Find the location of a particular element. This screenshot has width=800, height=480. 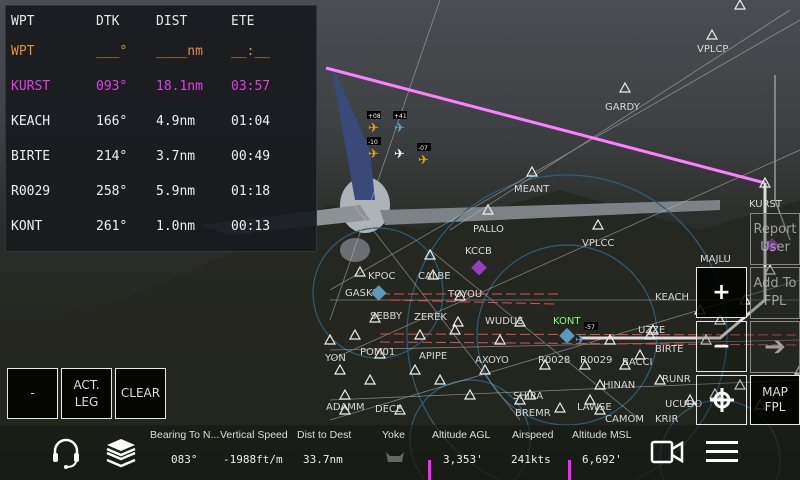

waypoint-label: KURST is located at coordinates (766, 204).